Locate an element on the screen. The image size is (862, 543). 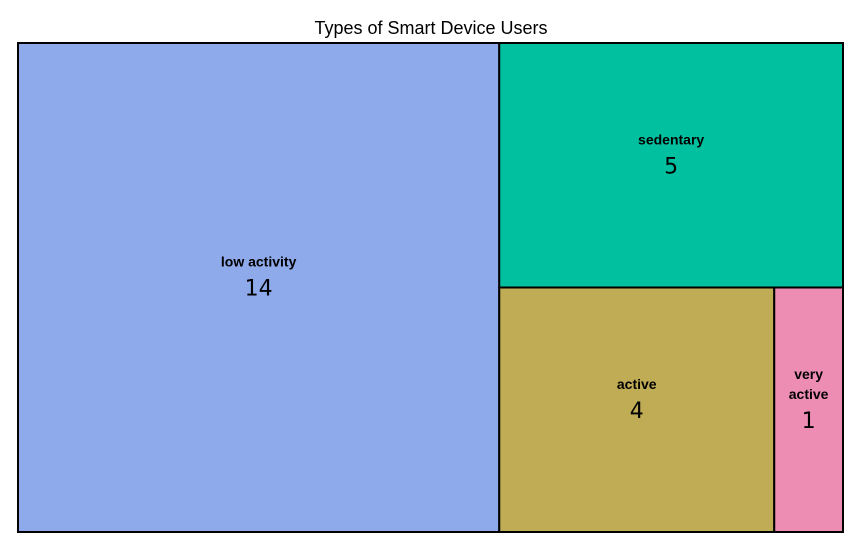
tile-label-sedentary: sedentary is located at coordinates (671, 139).